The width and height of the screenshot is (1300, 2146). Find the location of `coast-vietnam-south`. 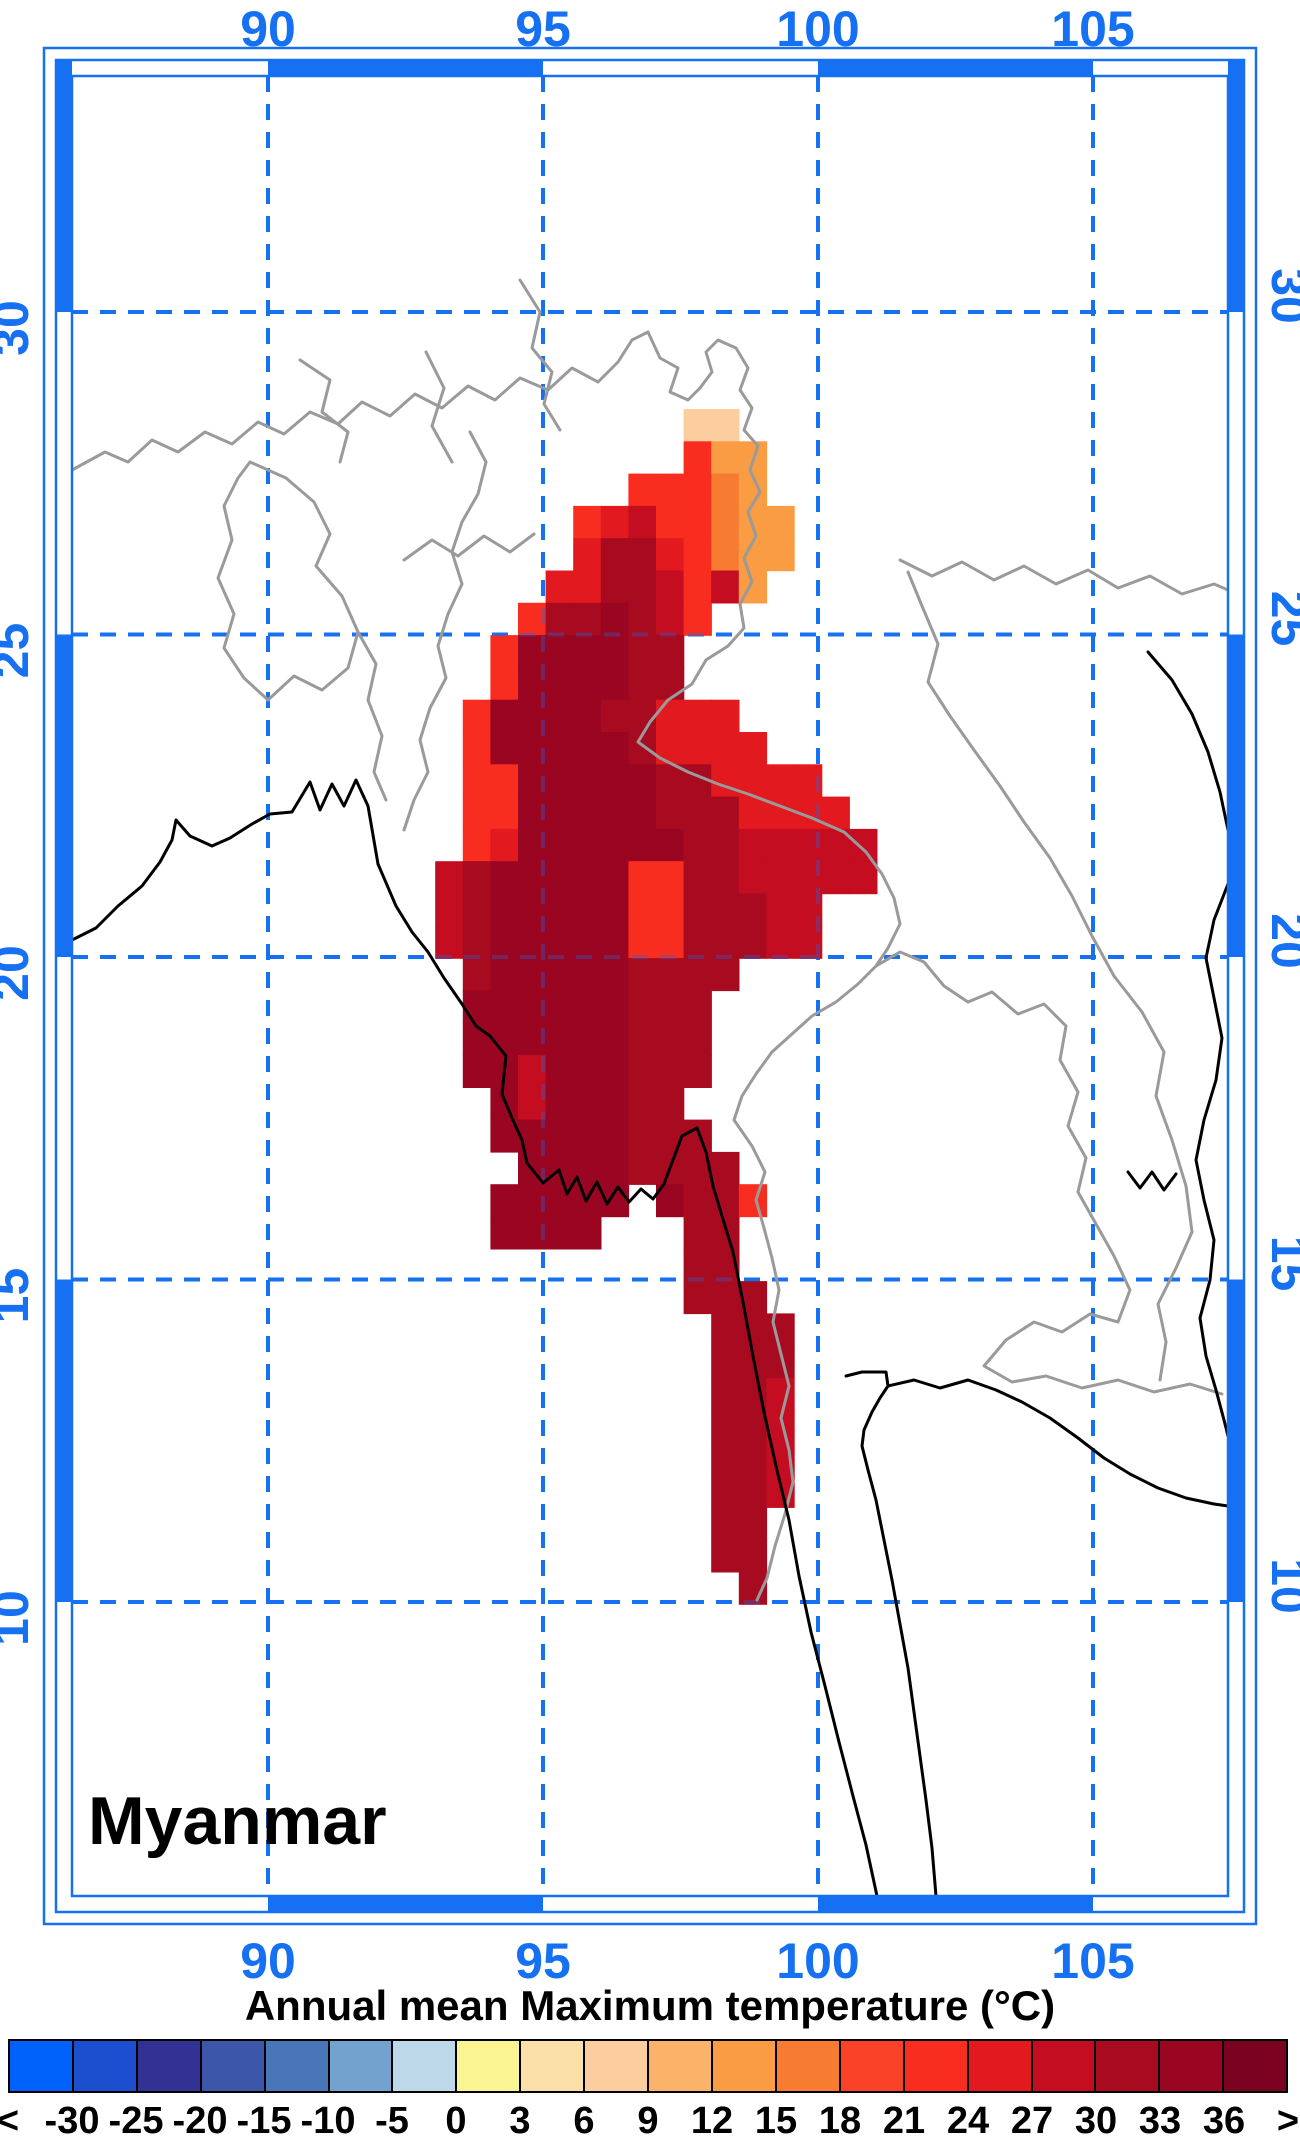

coast-vietnam-south is located at coordinates (1212, 1160).